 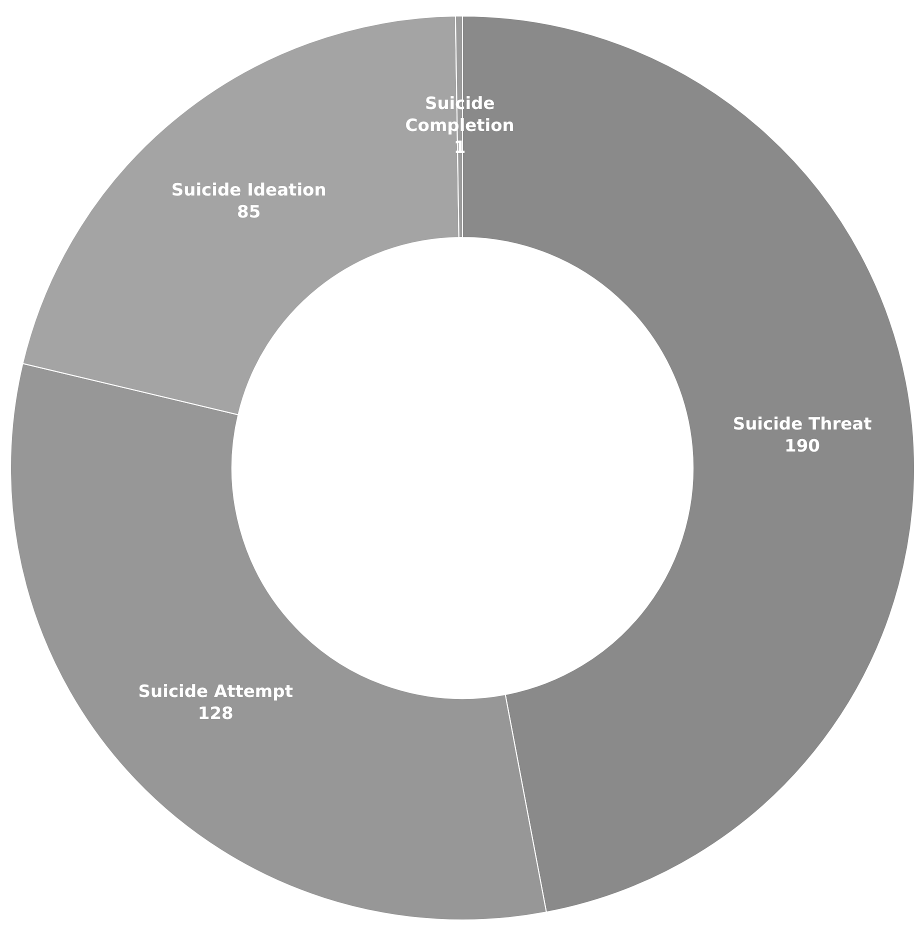 What do you see at coordinates (802, 424) in the screenshot?
I see `slice-label: Suicide Threat` at bounding box center [802, 424].